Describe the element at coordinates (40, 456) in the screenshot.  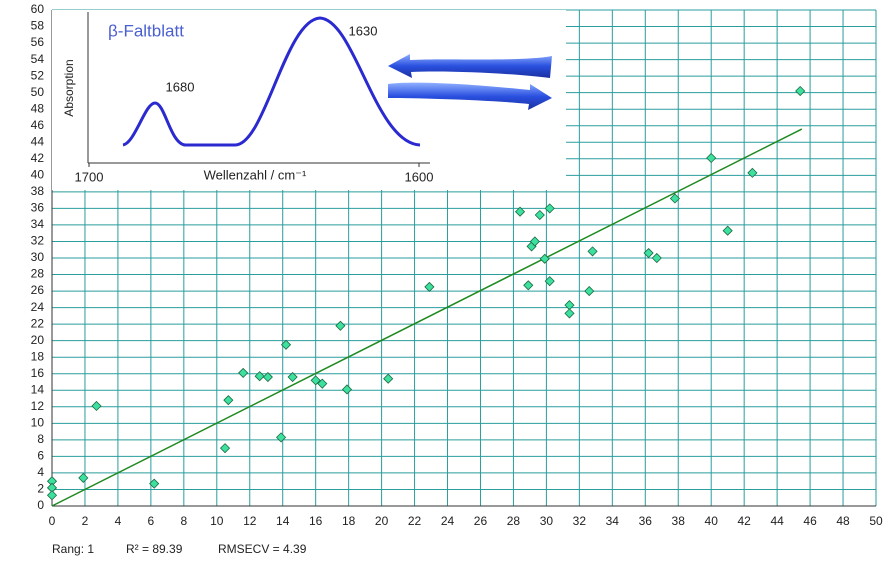
I see `y-tick-label: 6` at that location.